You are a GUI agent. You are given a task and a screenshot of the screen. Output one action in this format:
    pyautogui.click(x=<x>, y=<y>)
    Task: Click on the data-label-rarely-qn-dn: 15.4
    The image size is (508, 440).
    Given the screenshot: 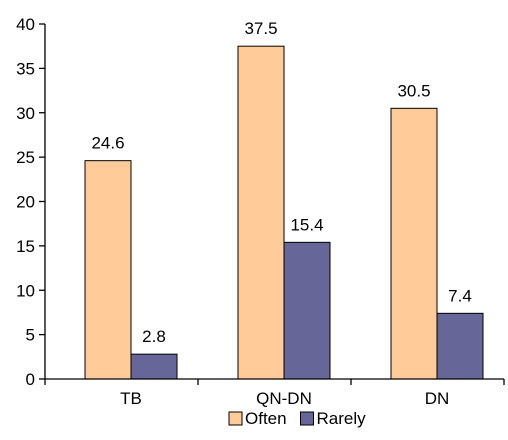 What is the action you would take?
    pyautogui.click(x=306, y=224)
    